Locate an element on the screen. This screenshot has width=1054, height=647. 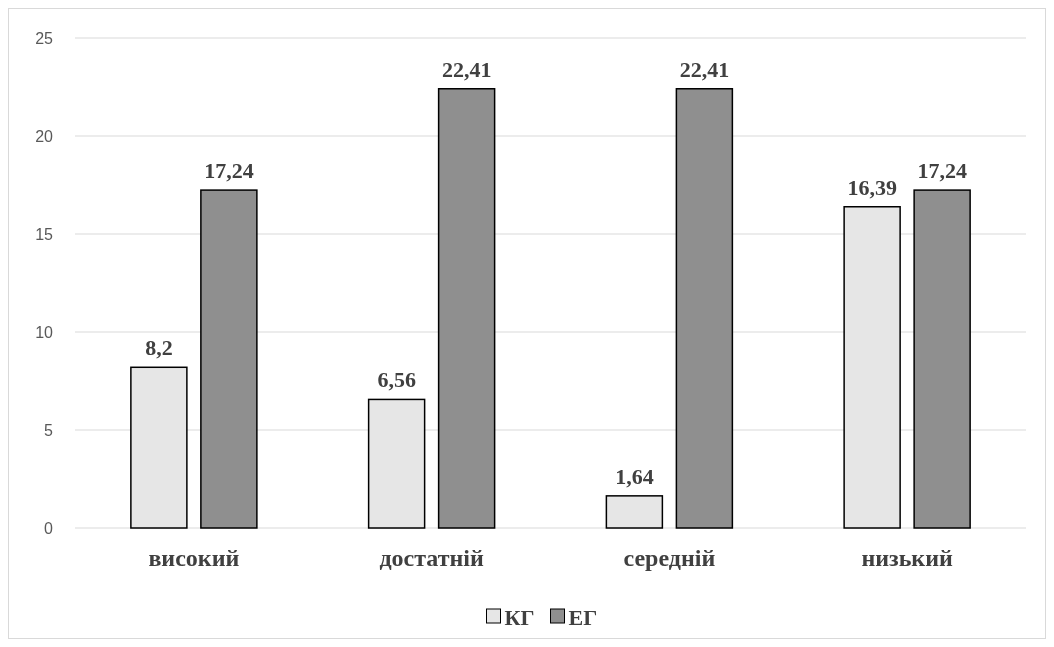
y-tick-label: 15 is located at coordinates (44, 234).